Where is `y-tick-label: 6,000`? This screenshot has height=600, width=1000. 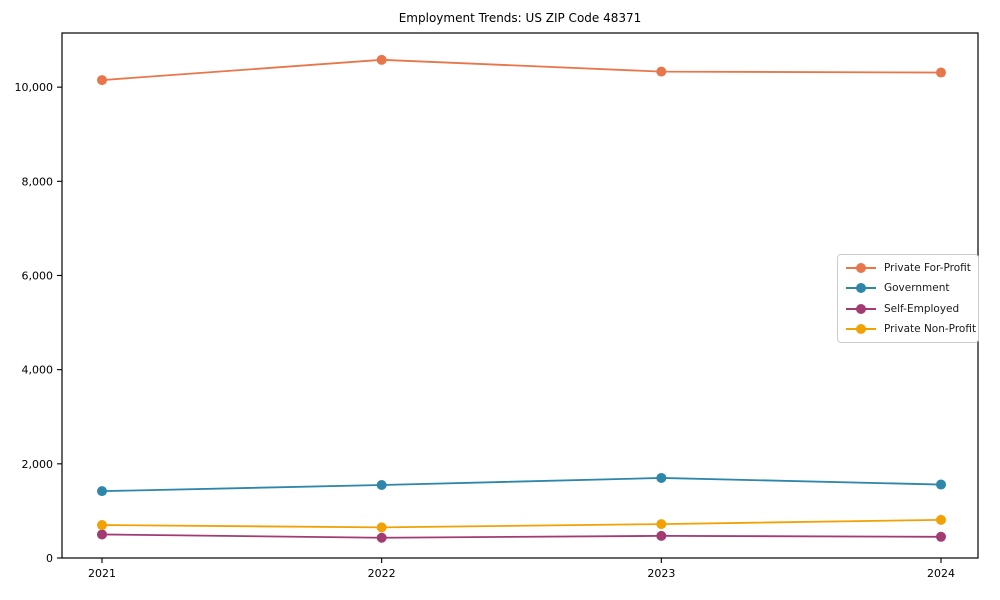
y-tick-label: 6,000 is located at coordinates (38, 275).